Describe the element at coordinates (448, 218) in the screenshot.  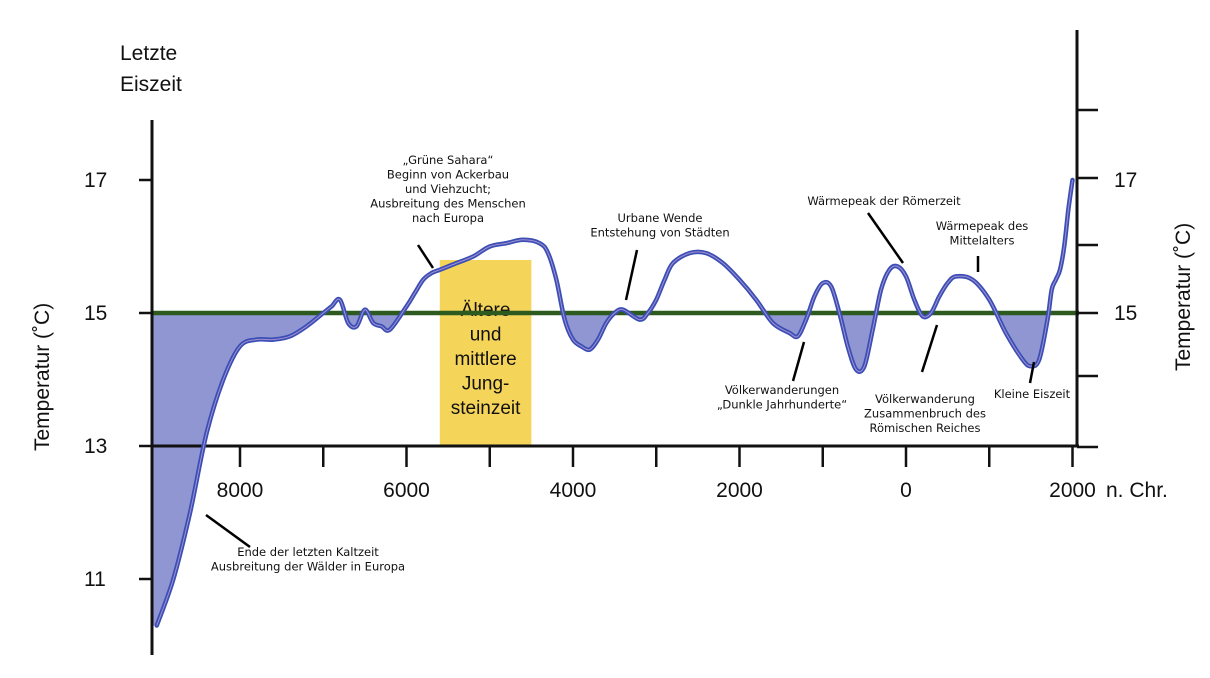
I see `annotation-line: nach Europa` at that location.